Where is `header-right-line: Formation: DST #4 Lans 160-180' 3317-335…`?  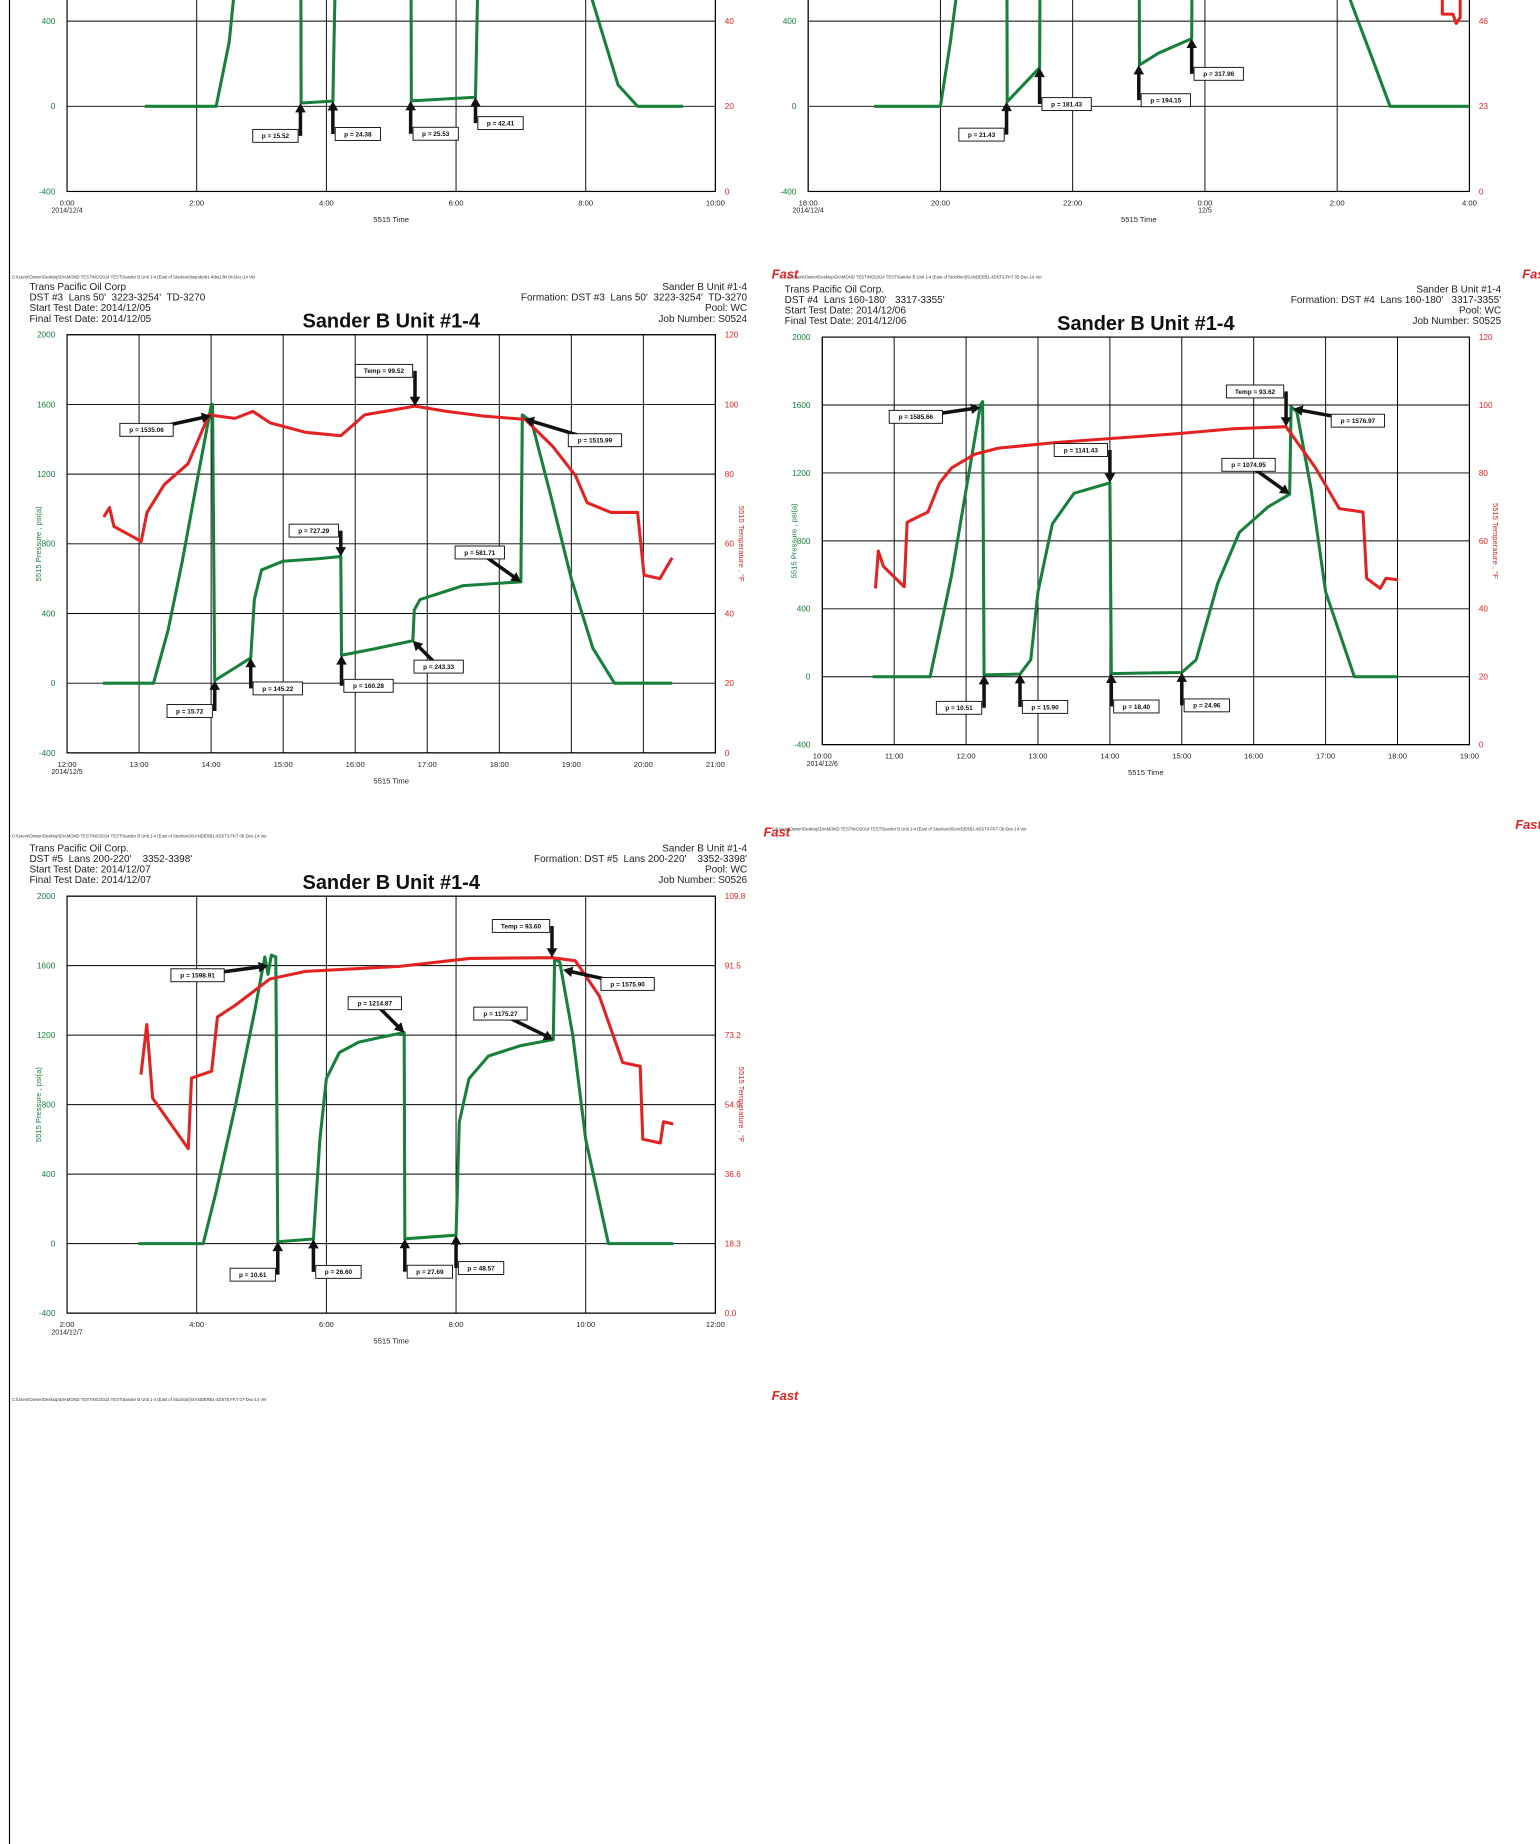 header-right-line: Formation: DST #4 Lans 160-180' 3317-335… is located at coordinates (1396, 300).